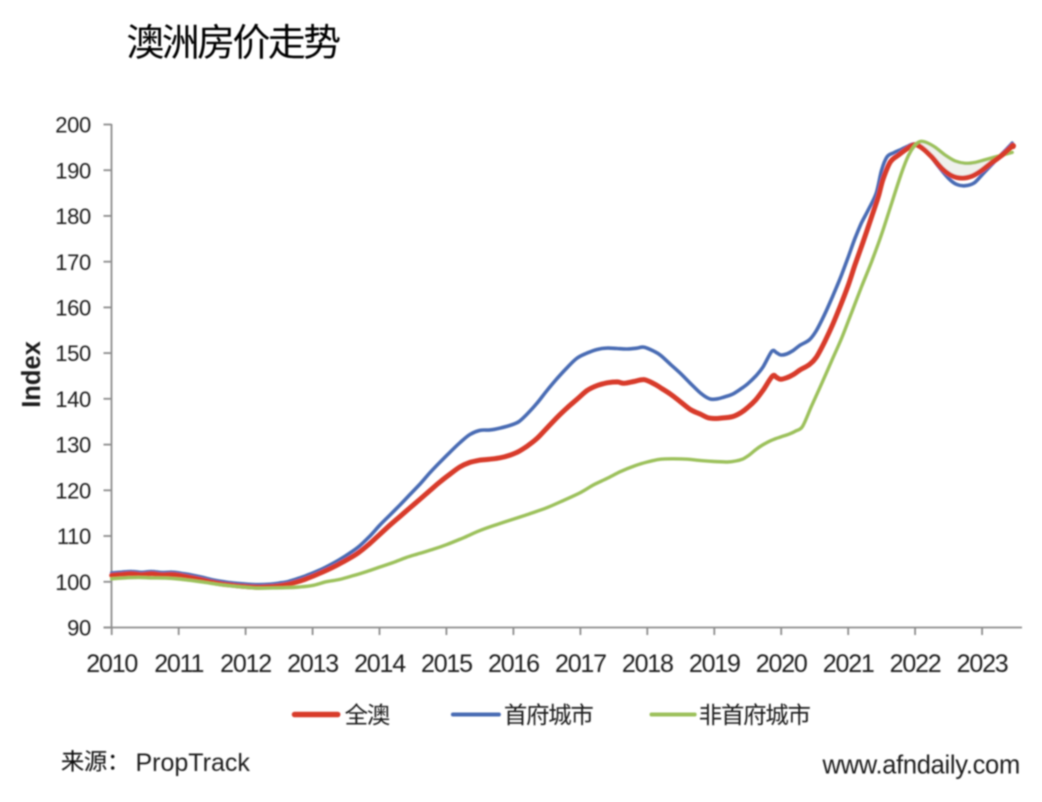 This screenshot has height=802, width=1042. I want to click on svg-text: 2011, so click(178, 664).